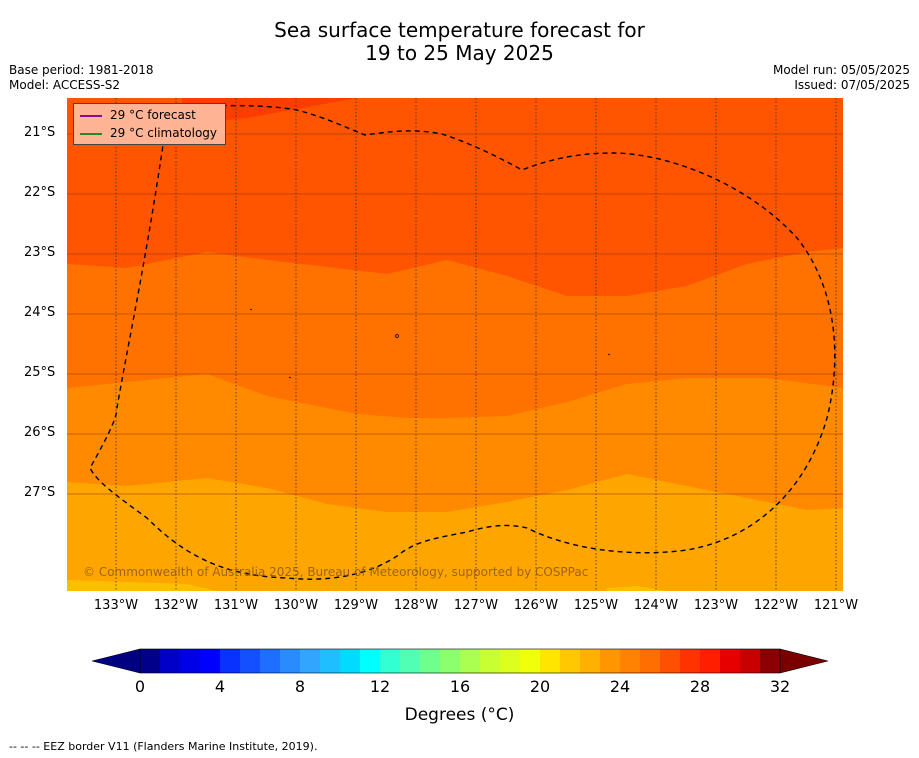 The image size is (919, 758). I want to click on colorbar-frame, so click(460, 661).